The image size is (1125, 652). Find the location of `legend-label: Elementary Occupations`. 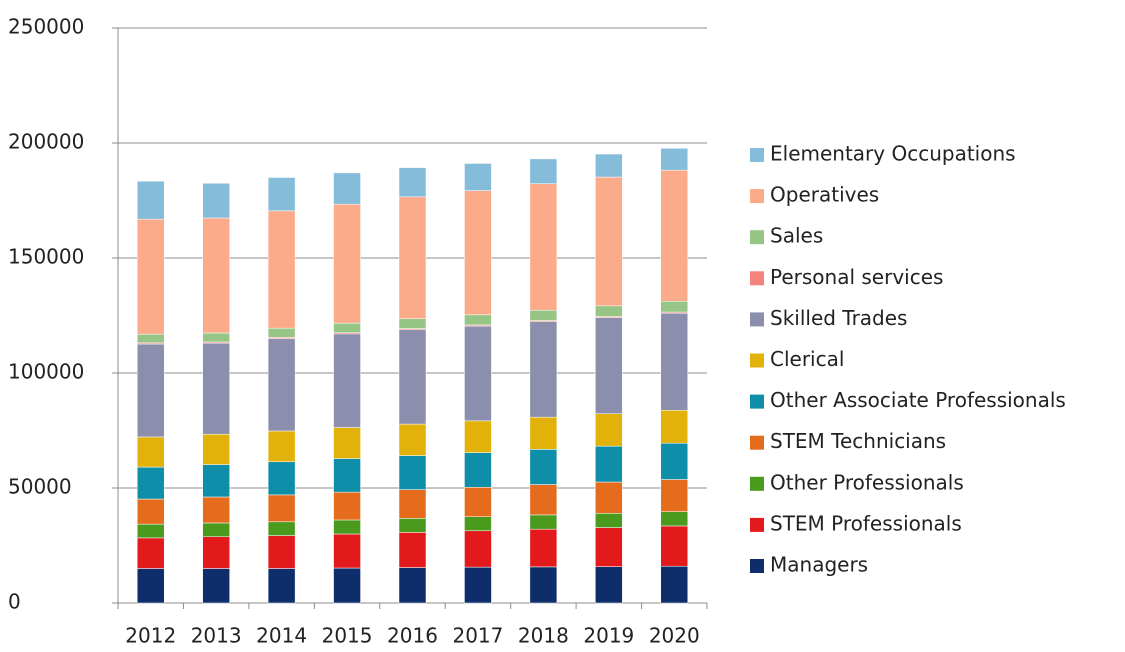

legend-label: Elementary Occupations is located at coordinates (893, 154).